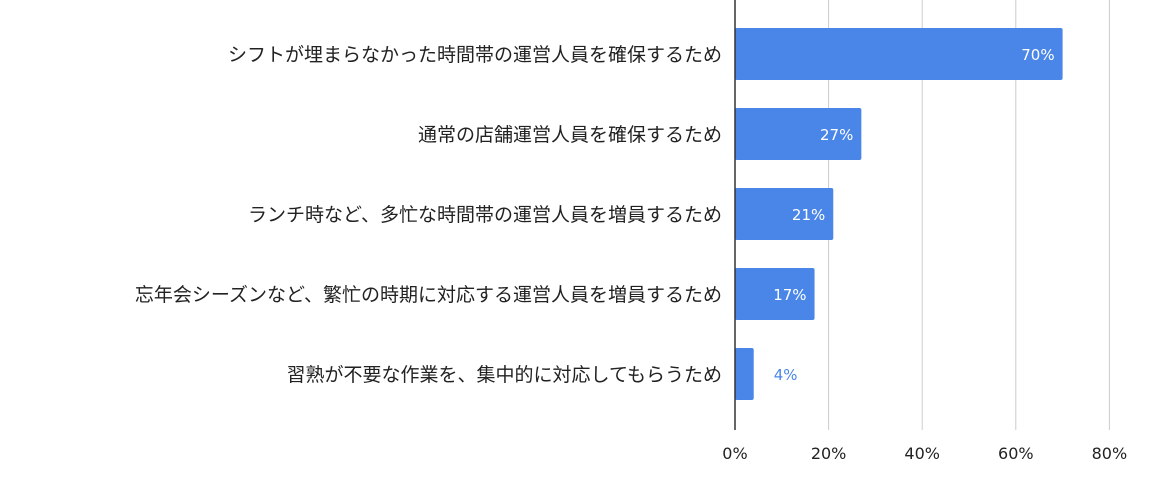  I want to click on x-tick-label-80: 80%, so click(1110, 453).